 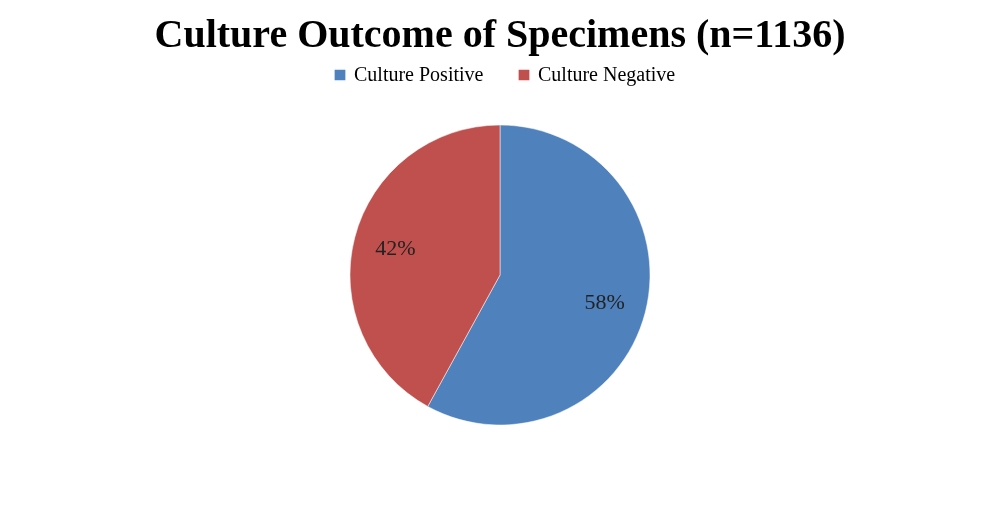 What do you see at coordinates (500, 33) in the screenshot?
I see `chart-title: Culture Outcome of Specimens (n=1136)` at bounding box center [500, 33].